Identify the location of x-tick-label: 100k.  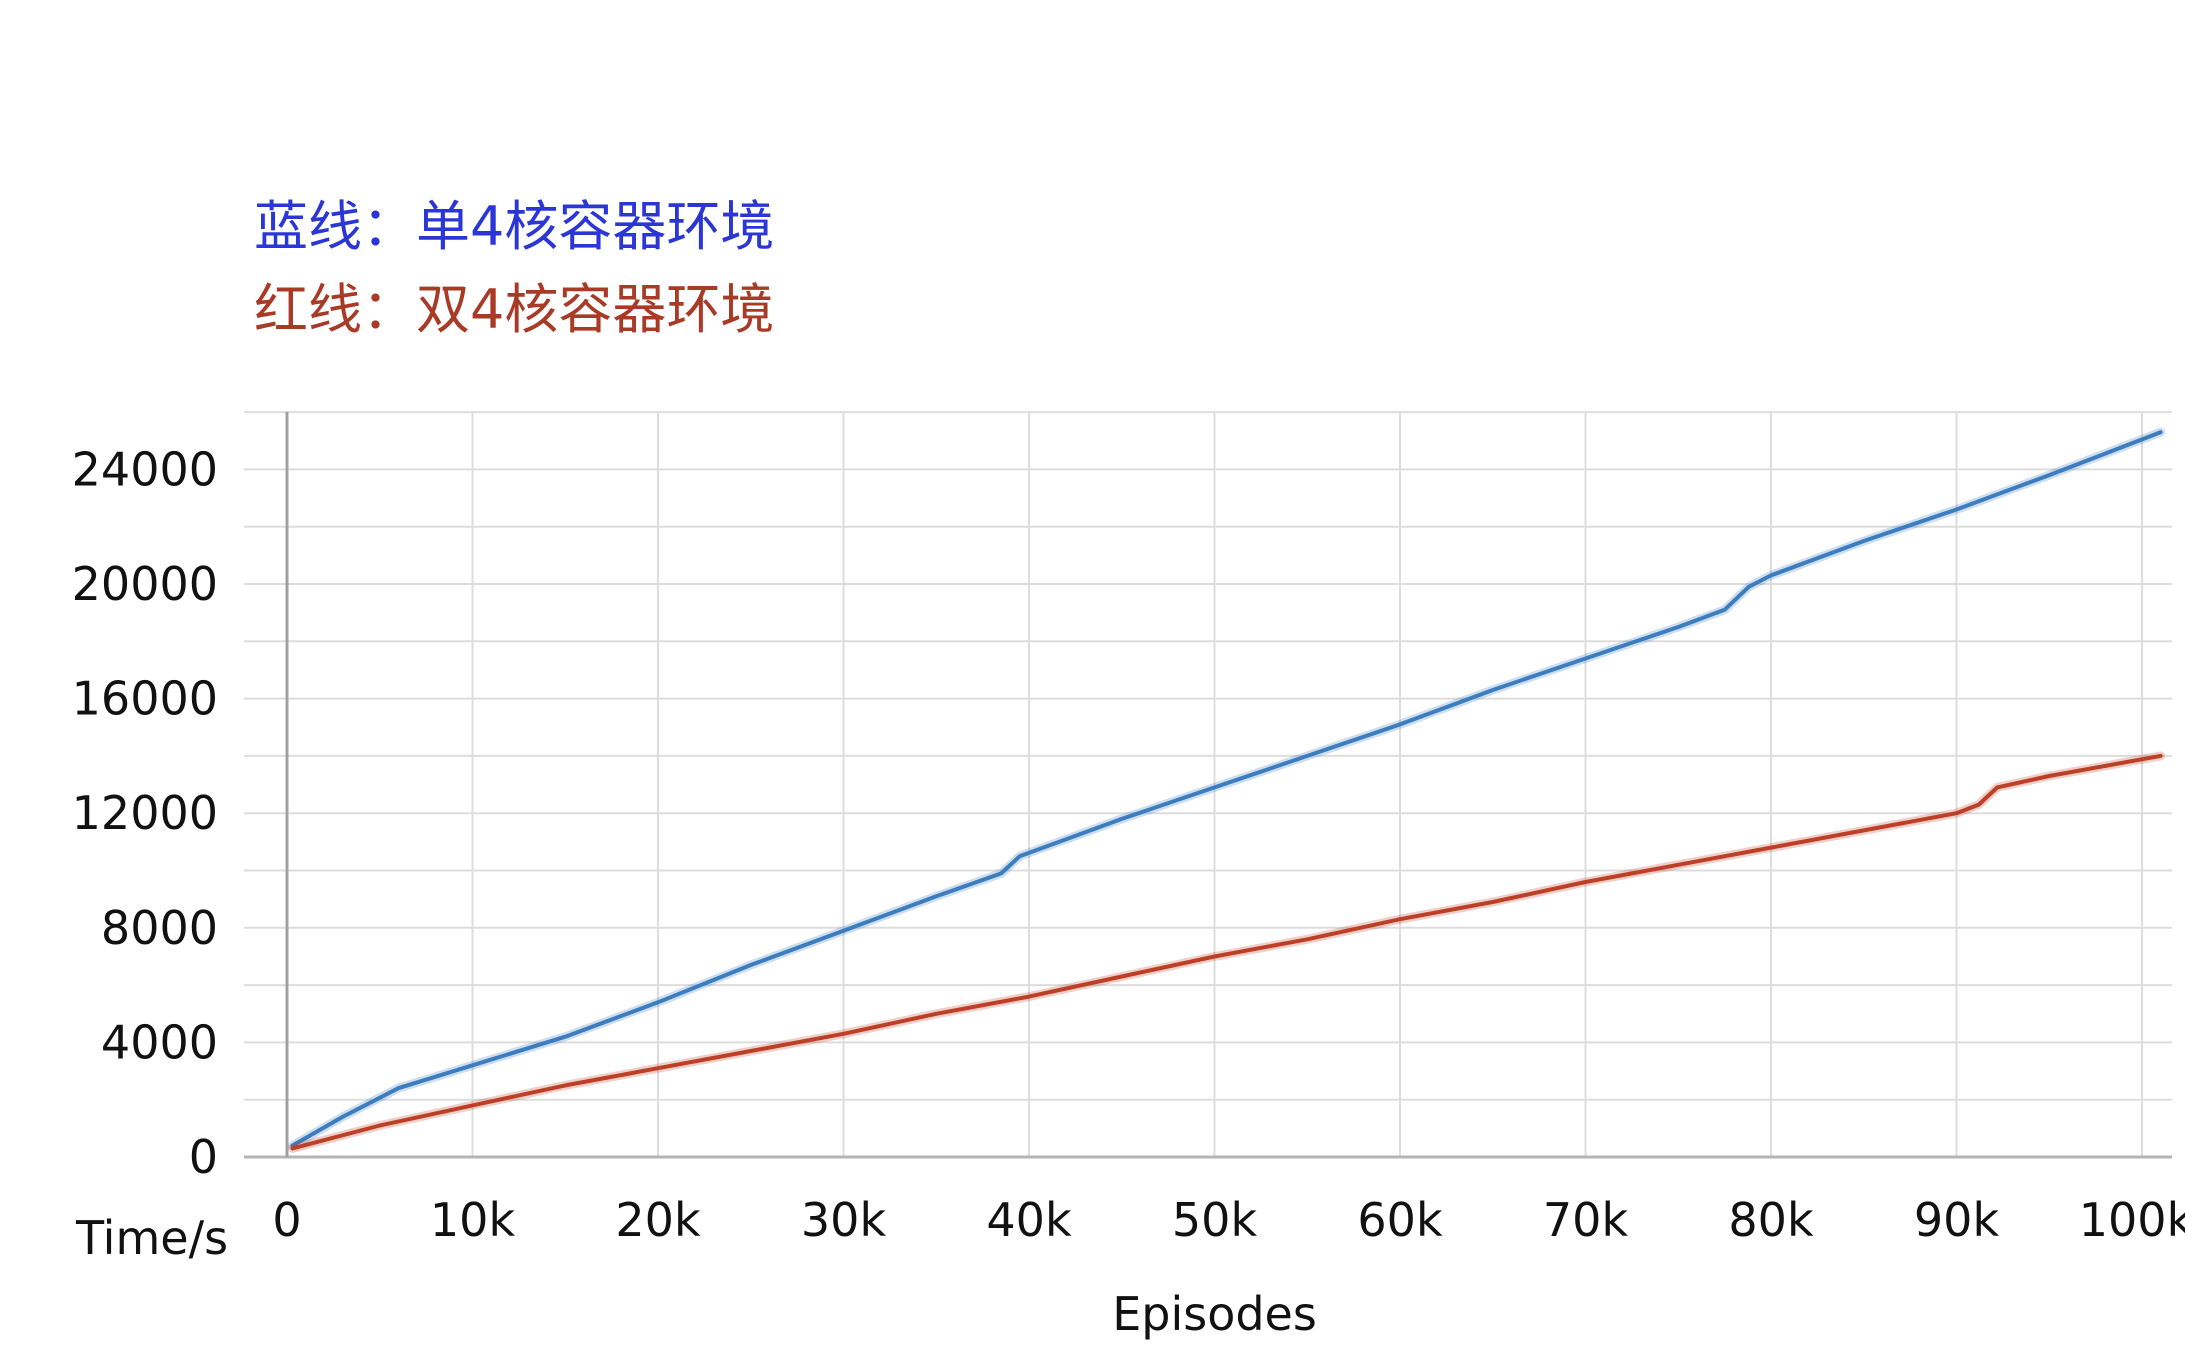
(2132, 1220).